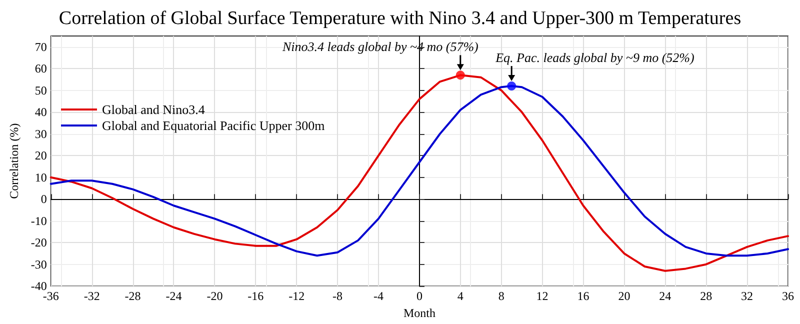  Describe the element at coordinates (788, 296) in the screenshot. I see `x-tick-label: 36` at that location.